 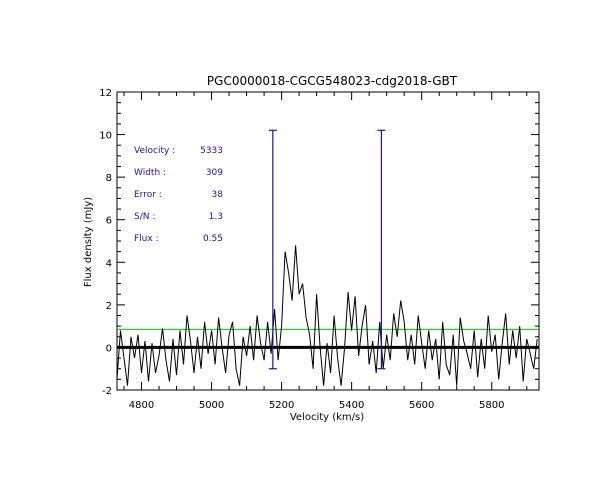 What do you see at coordinates (491, 405) in the screenshot?
I see `x-tick-label: 5800` at bounding box center [491, 405].